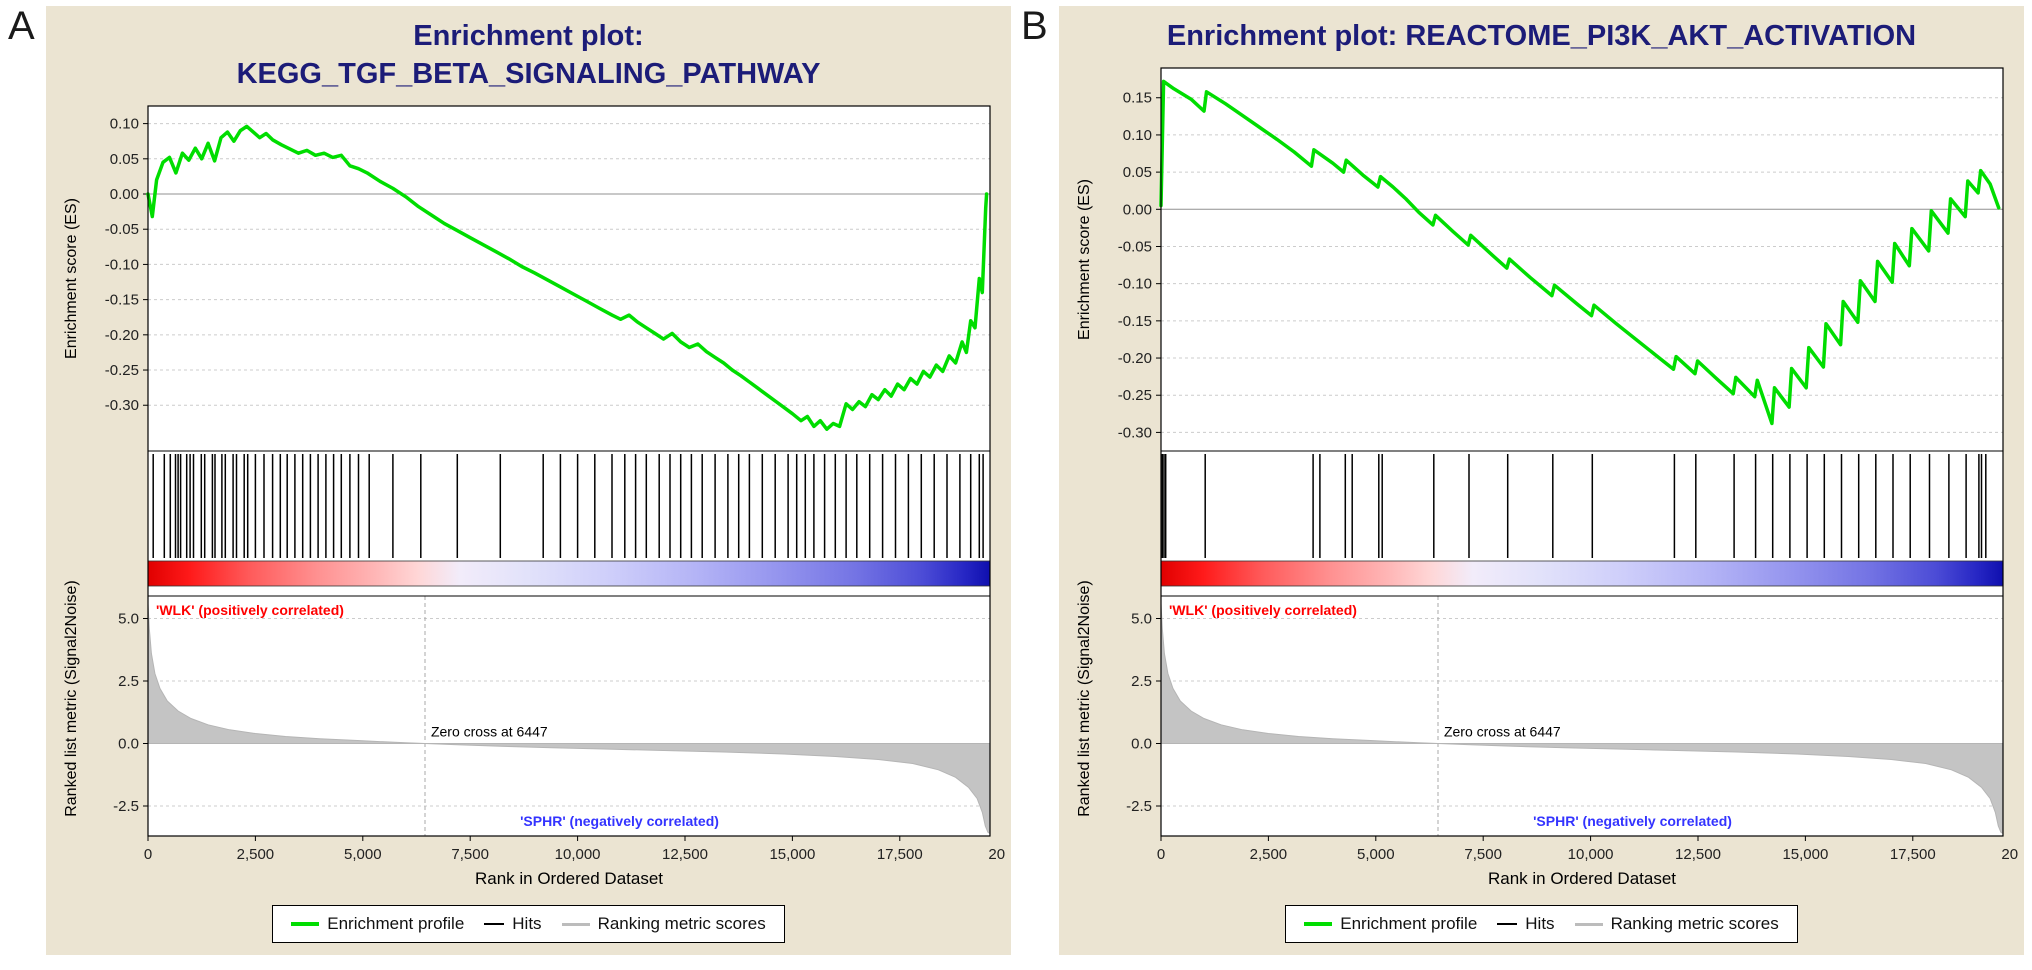  Describe the element at coordinates (1137, 98) in the screenshot. I see `es-tick-label: 0.15` at that location.